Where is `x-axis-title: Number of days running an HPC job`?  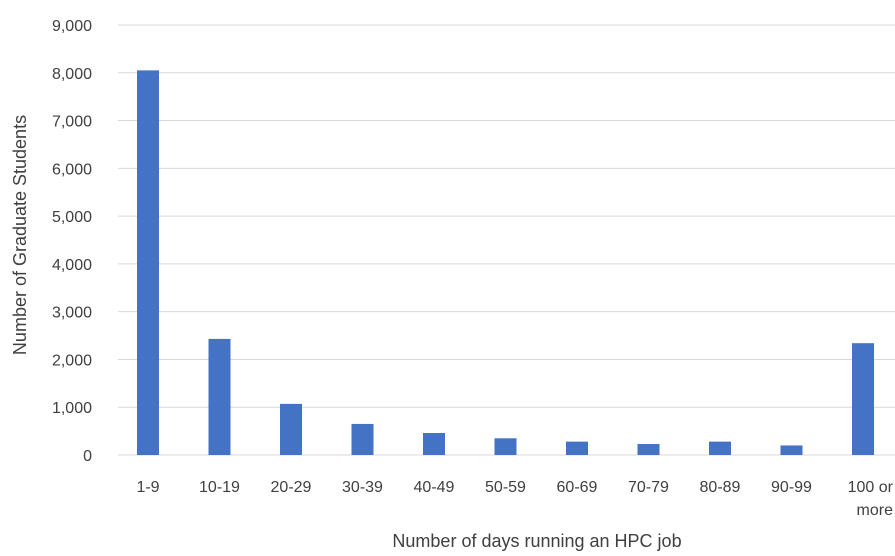 x-axis-title: Number of days running an HPC job is located at coordinates (536, 541).